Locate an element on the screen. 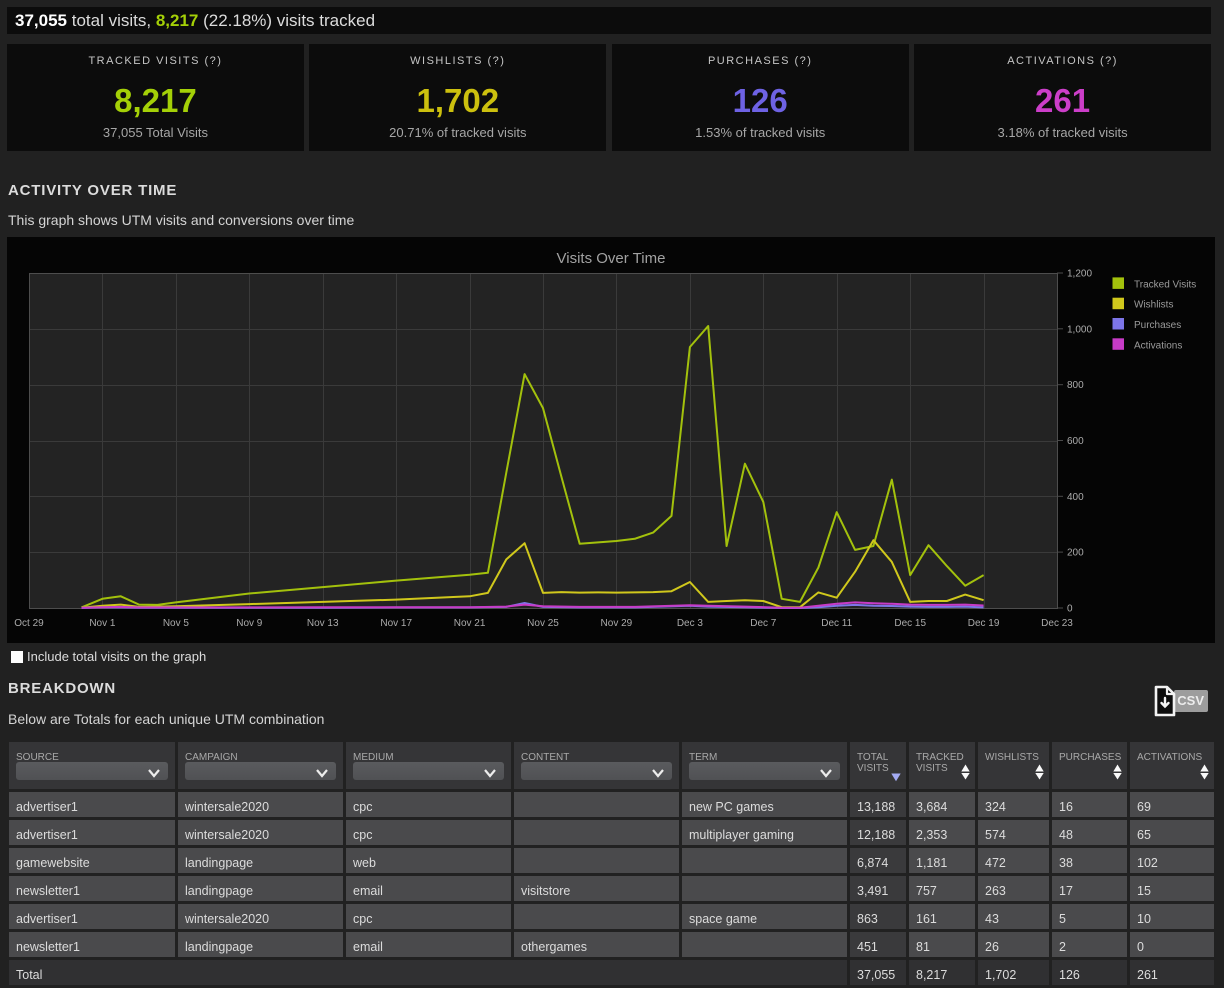 The width and height of the screenshot is (1224, 988). svg-text: 0 is located at coordinates (1070, 609).